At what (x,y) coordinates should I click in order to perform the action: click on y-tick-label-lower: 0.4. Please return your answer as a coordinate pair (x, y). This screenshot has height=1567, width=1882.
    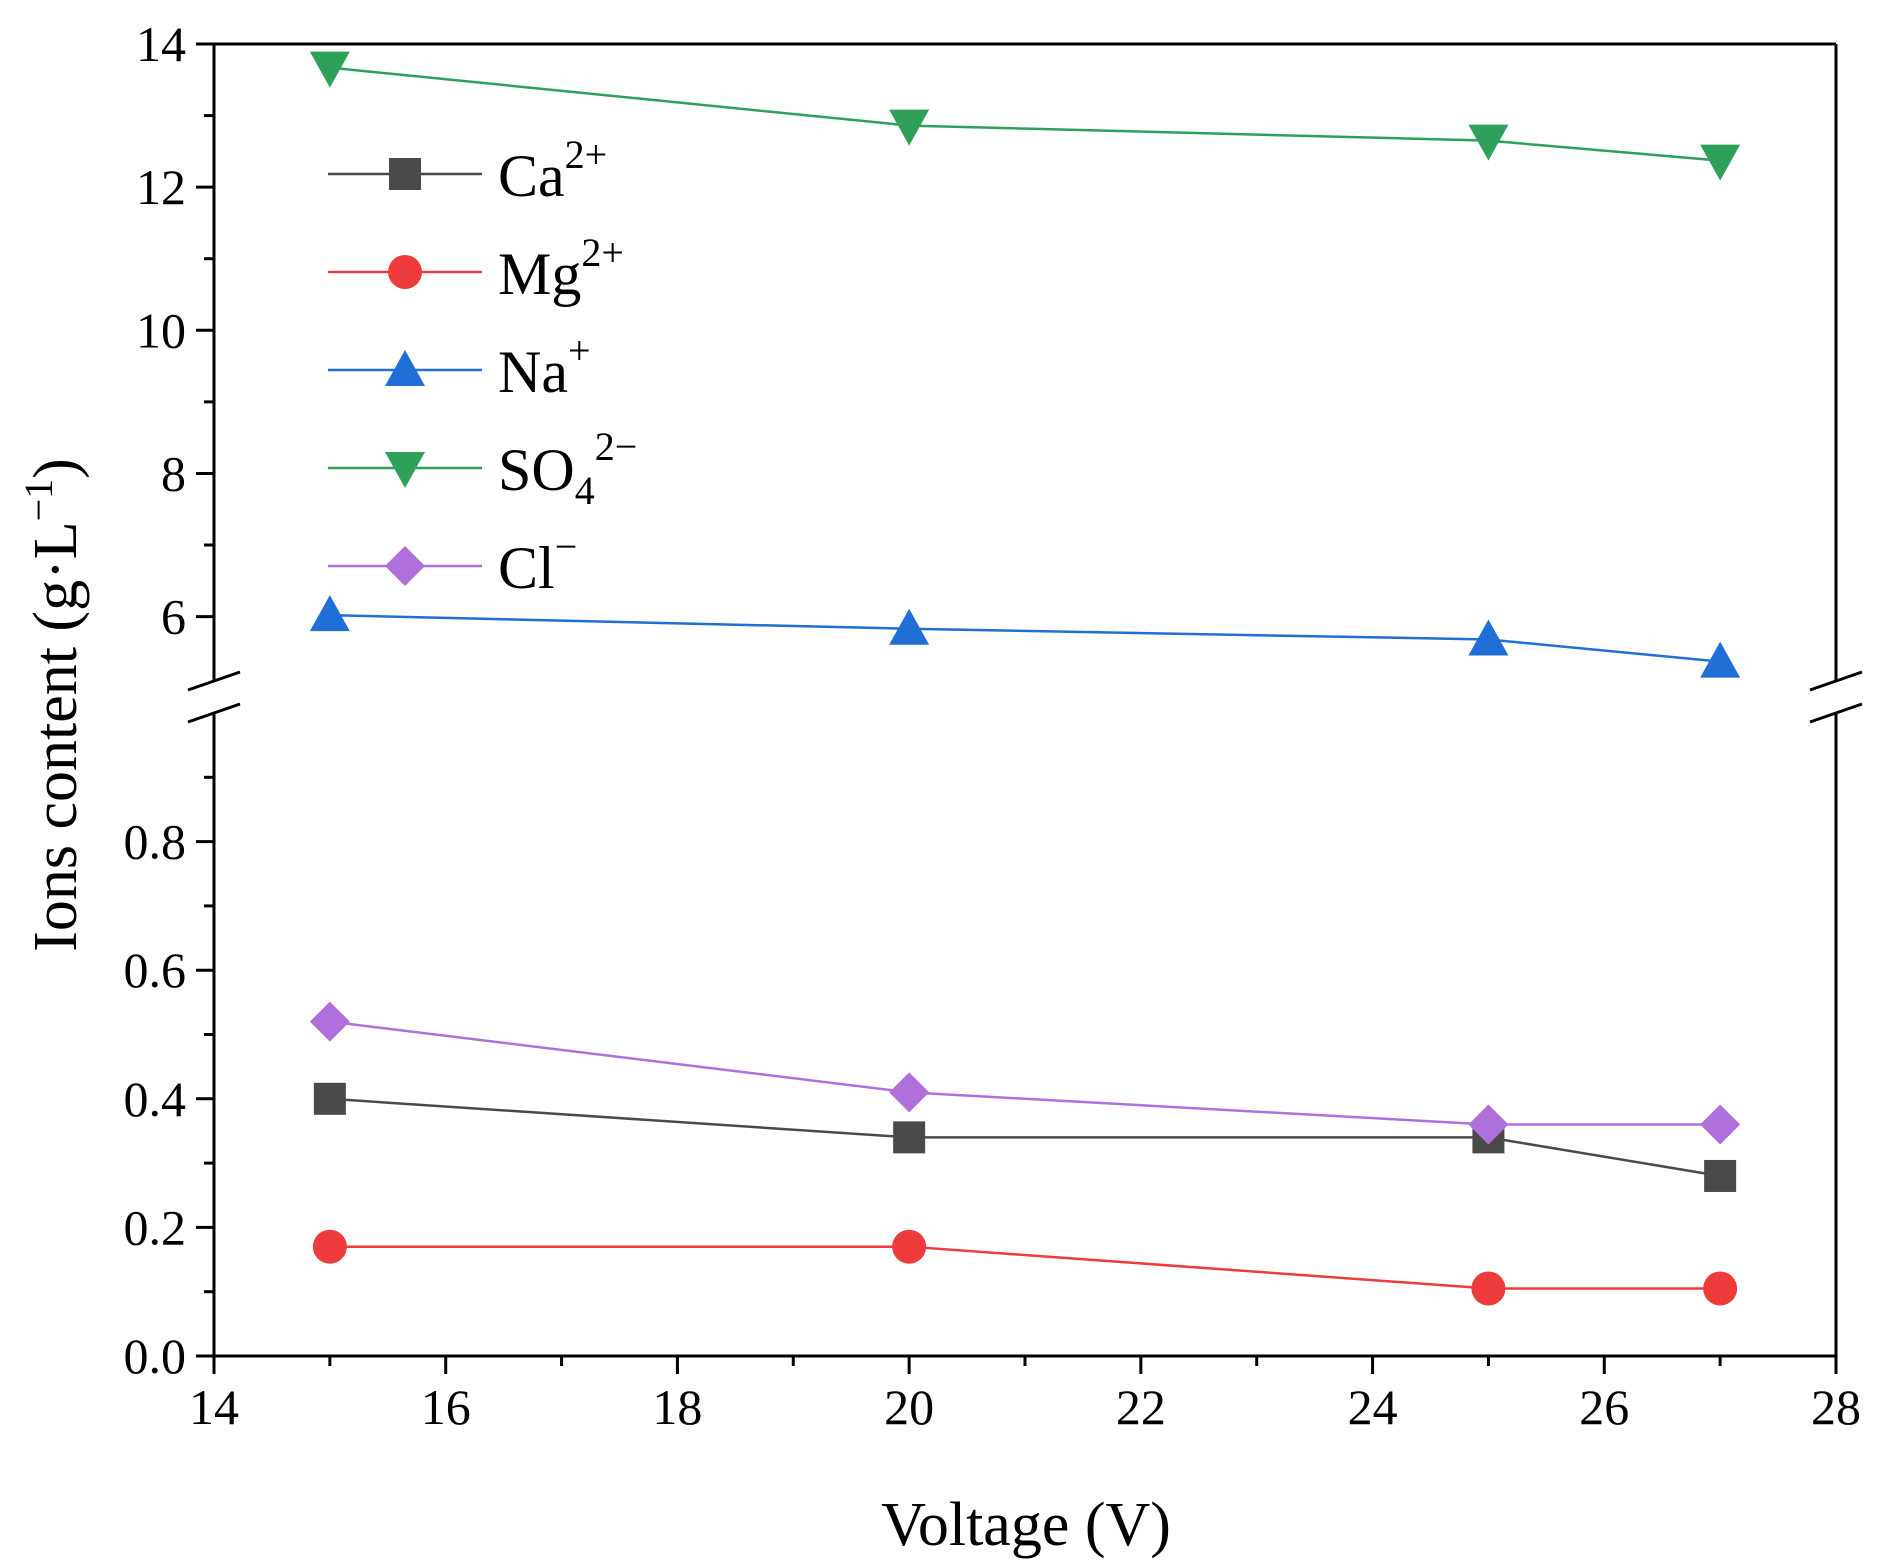
    Looking at the image, I should click on (155, 1099).